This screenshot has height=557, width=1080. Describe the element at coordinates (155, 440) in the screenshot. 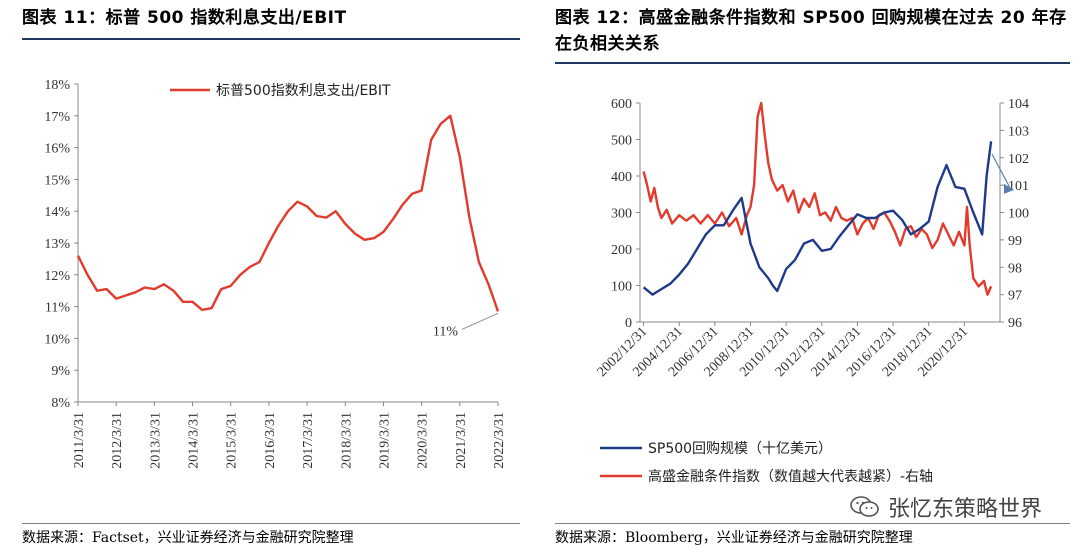

I see `x-tick-label: 2013/3/31` at that location.